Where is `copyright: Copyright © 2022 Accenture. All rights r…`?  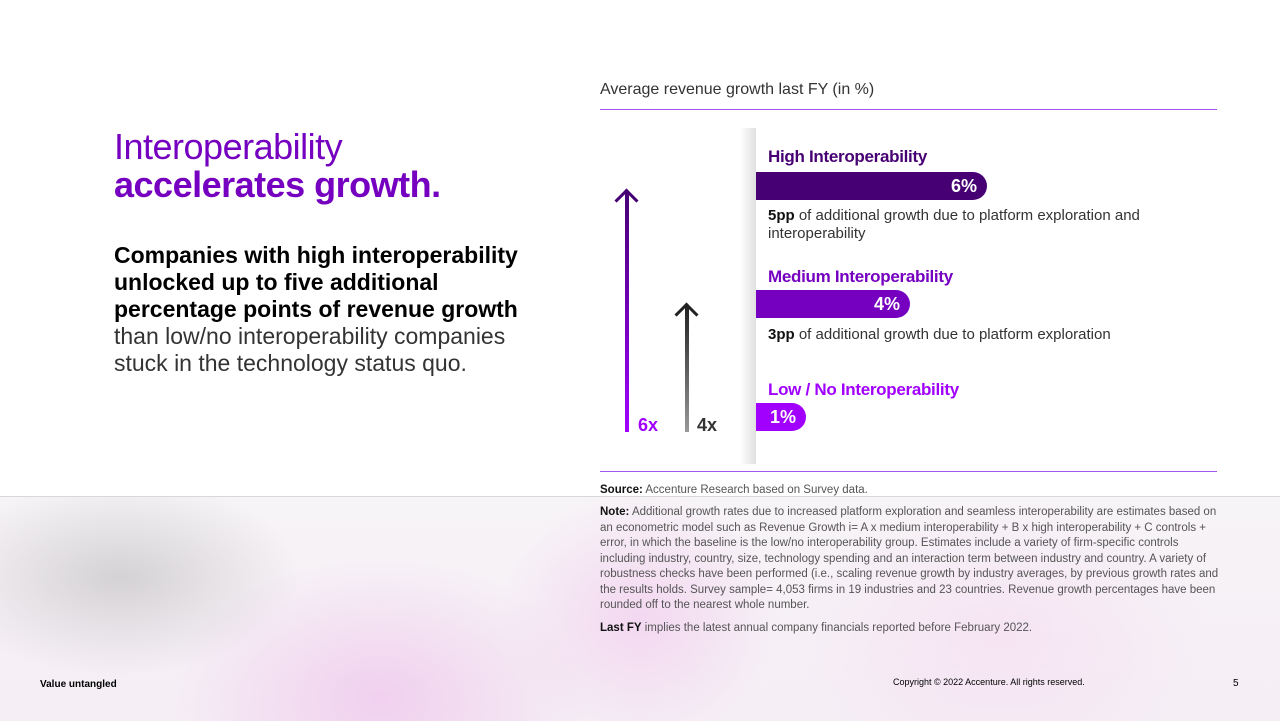 copyright: Copyright © 2022 Accenture. All rights r… is located at coordinates (989, 682).